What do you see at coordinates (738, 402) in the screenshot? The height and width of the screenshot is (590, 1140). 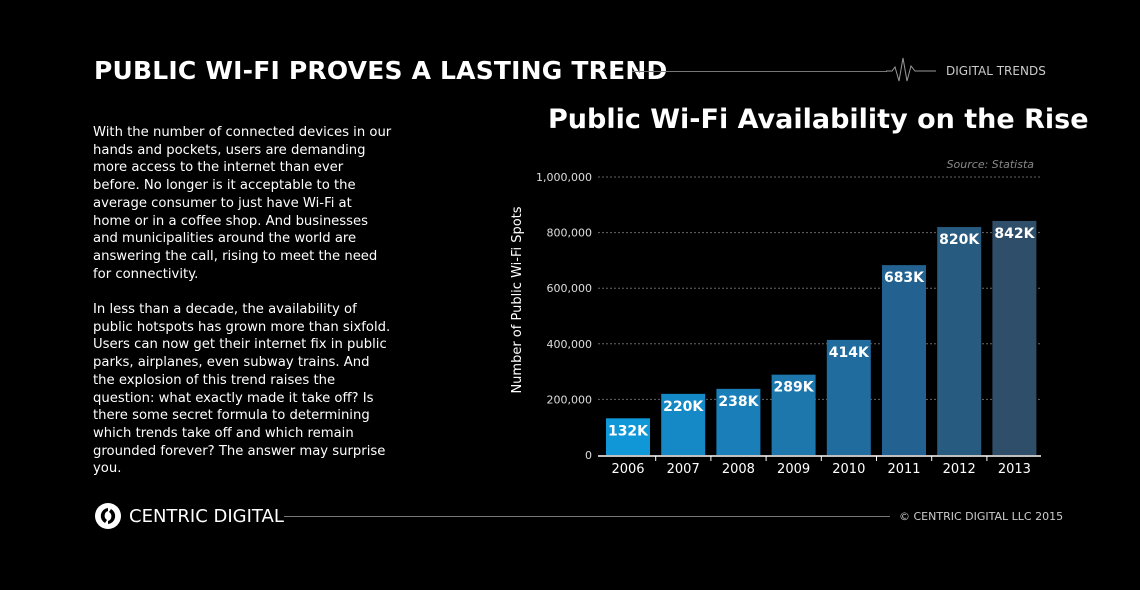 I see `data-label: 238K` at bounding box center [738, 402].